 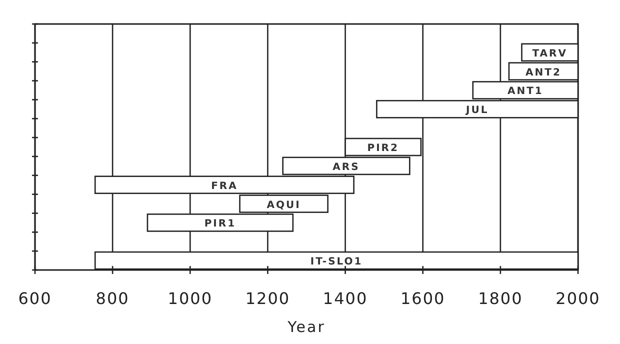 I want to click on y-tick-label: AQUI, so click(x=283, y=205).